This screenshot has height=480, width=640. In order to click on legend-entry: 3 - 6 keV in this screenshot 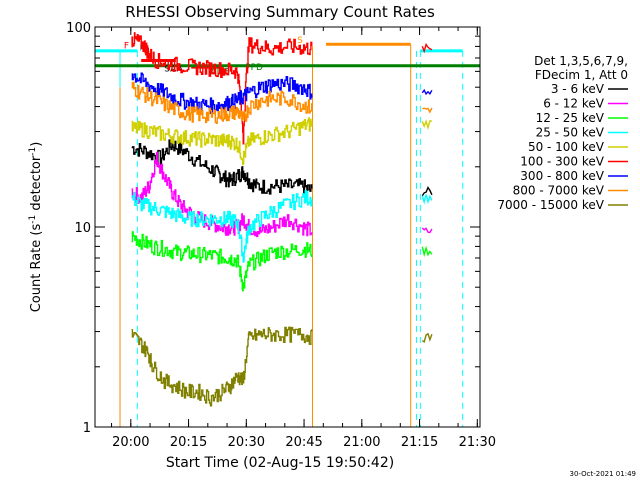, I will do `click(578, 89)`.